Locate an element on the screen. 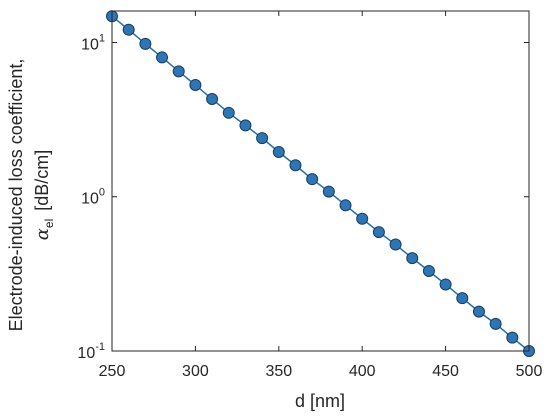 Image resolution: width=550 pixels, height=418 pixels. x-tick-label: 300 is located at coordinates (195, 371).